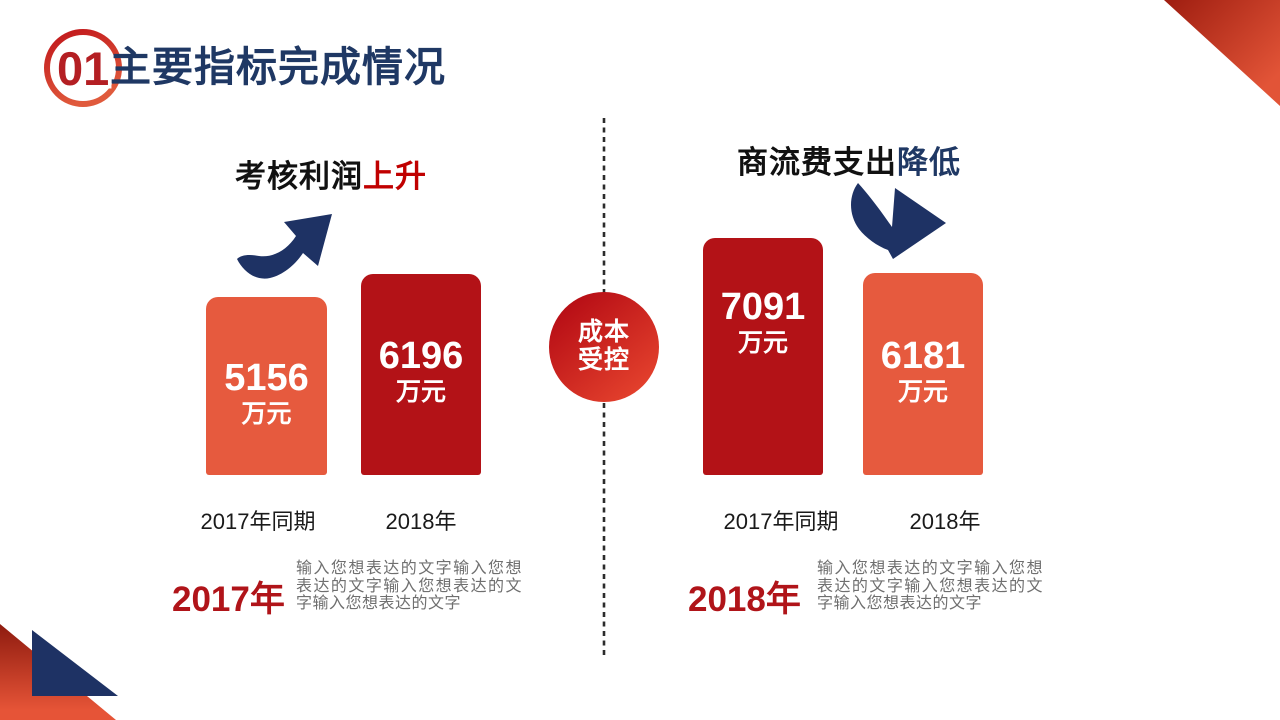  I want to click on bar-left-2017: 5156 万元, so click(266, 386).